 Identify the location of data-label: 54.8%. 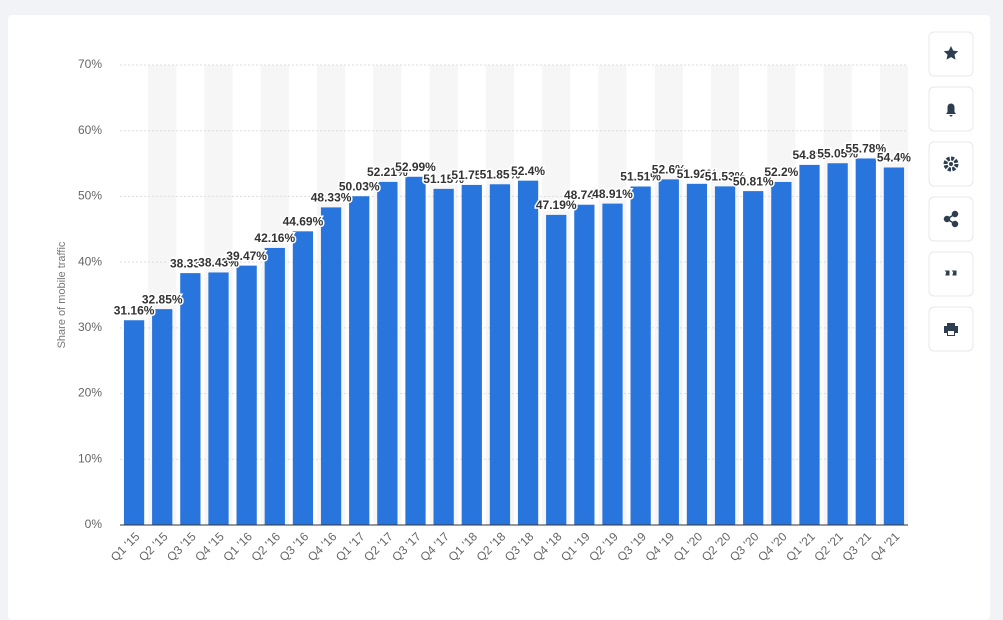
(809, 155).